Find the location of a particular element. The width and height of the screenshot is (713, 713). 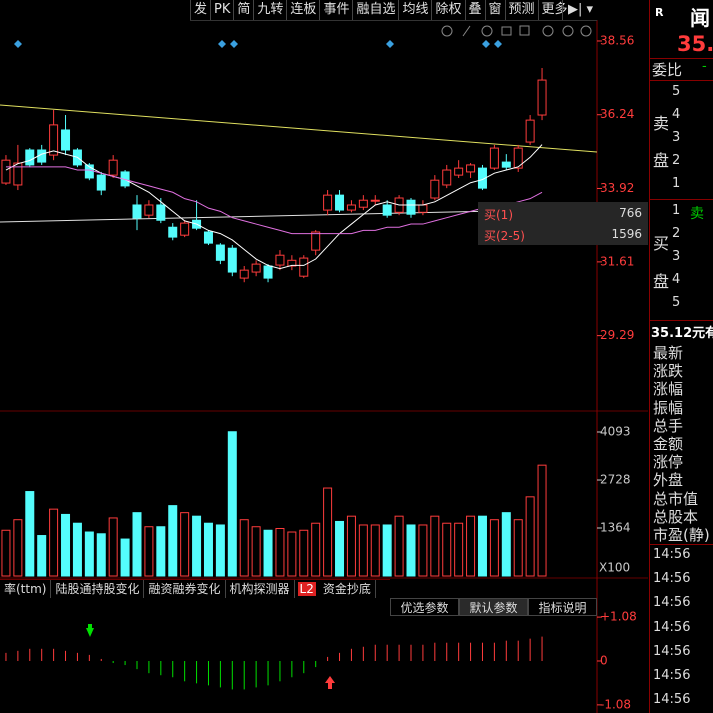

indicator-buttons: 优选参数 默认参数 指标说明 is located at coordinates (493, 607).